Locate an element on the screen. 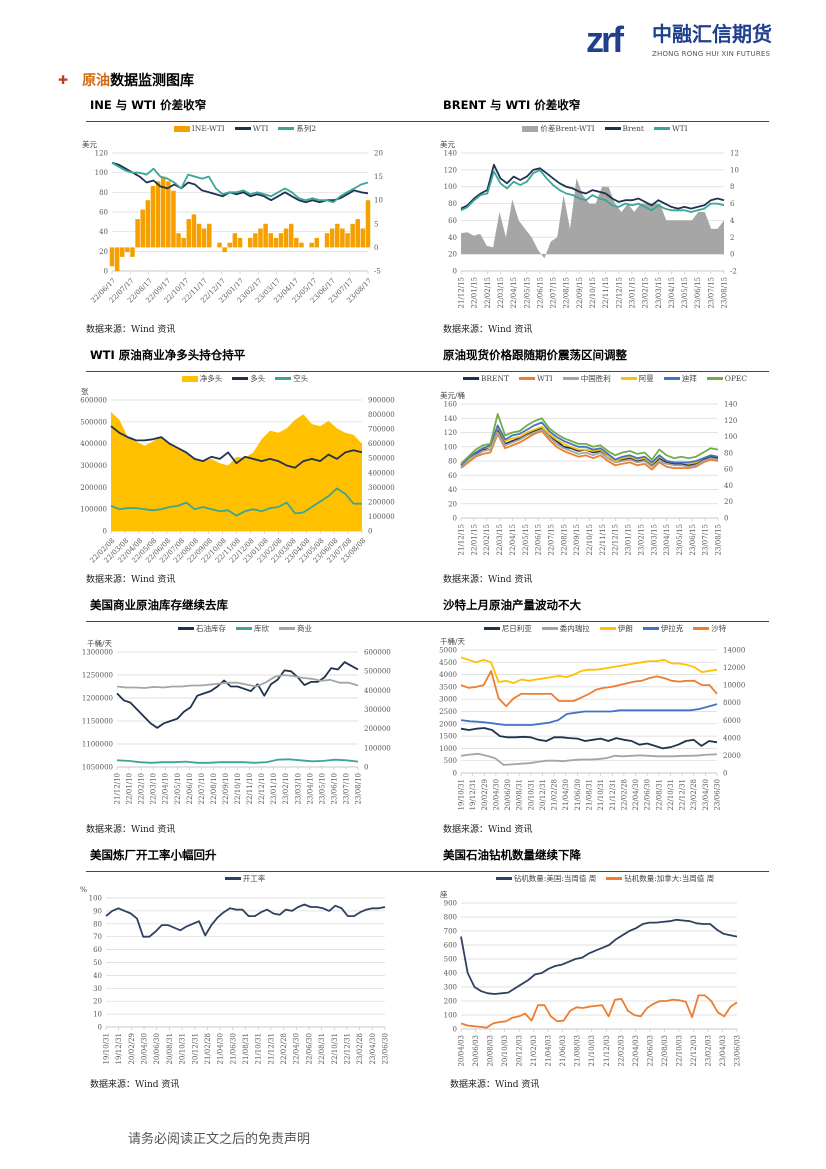 The image size is (826, 1169). x-tick-label: 21/10/03 is located at coordinates (592, 1050).